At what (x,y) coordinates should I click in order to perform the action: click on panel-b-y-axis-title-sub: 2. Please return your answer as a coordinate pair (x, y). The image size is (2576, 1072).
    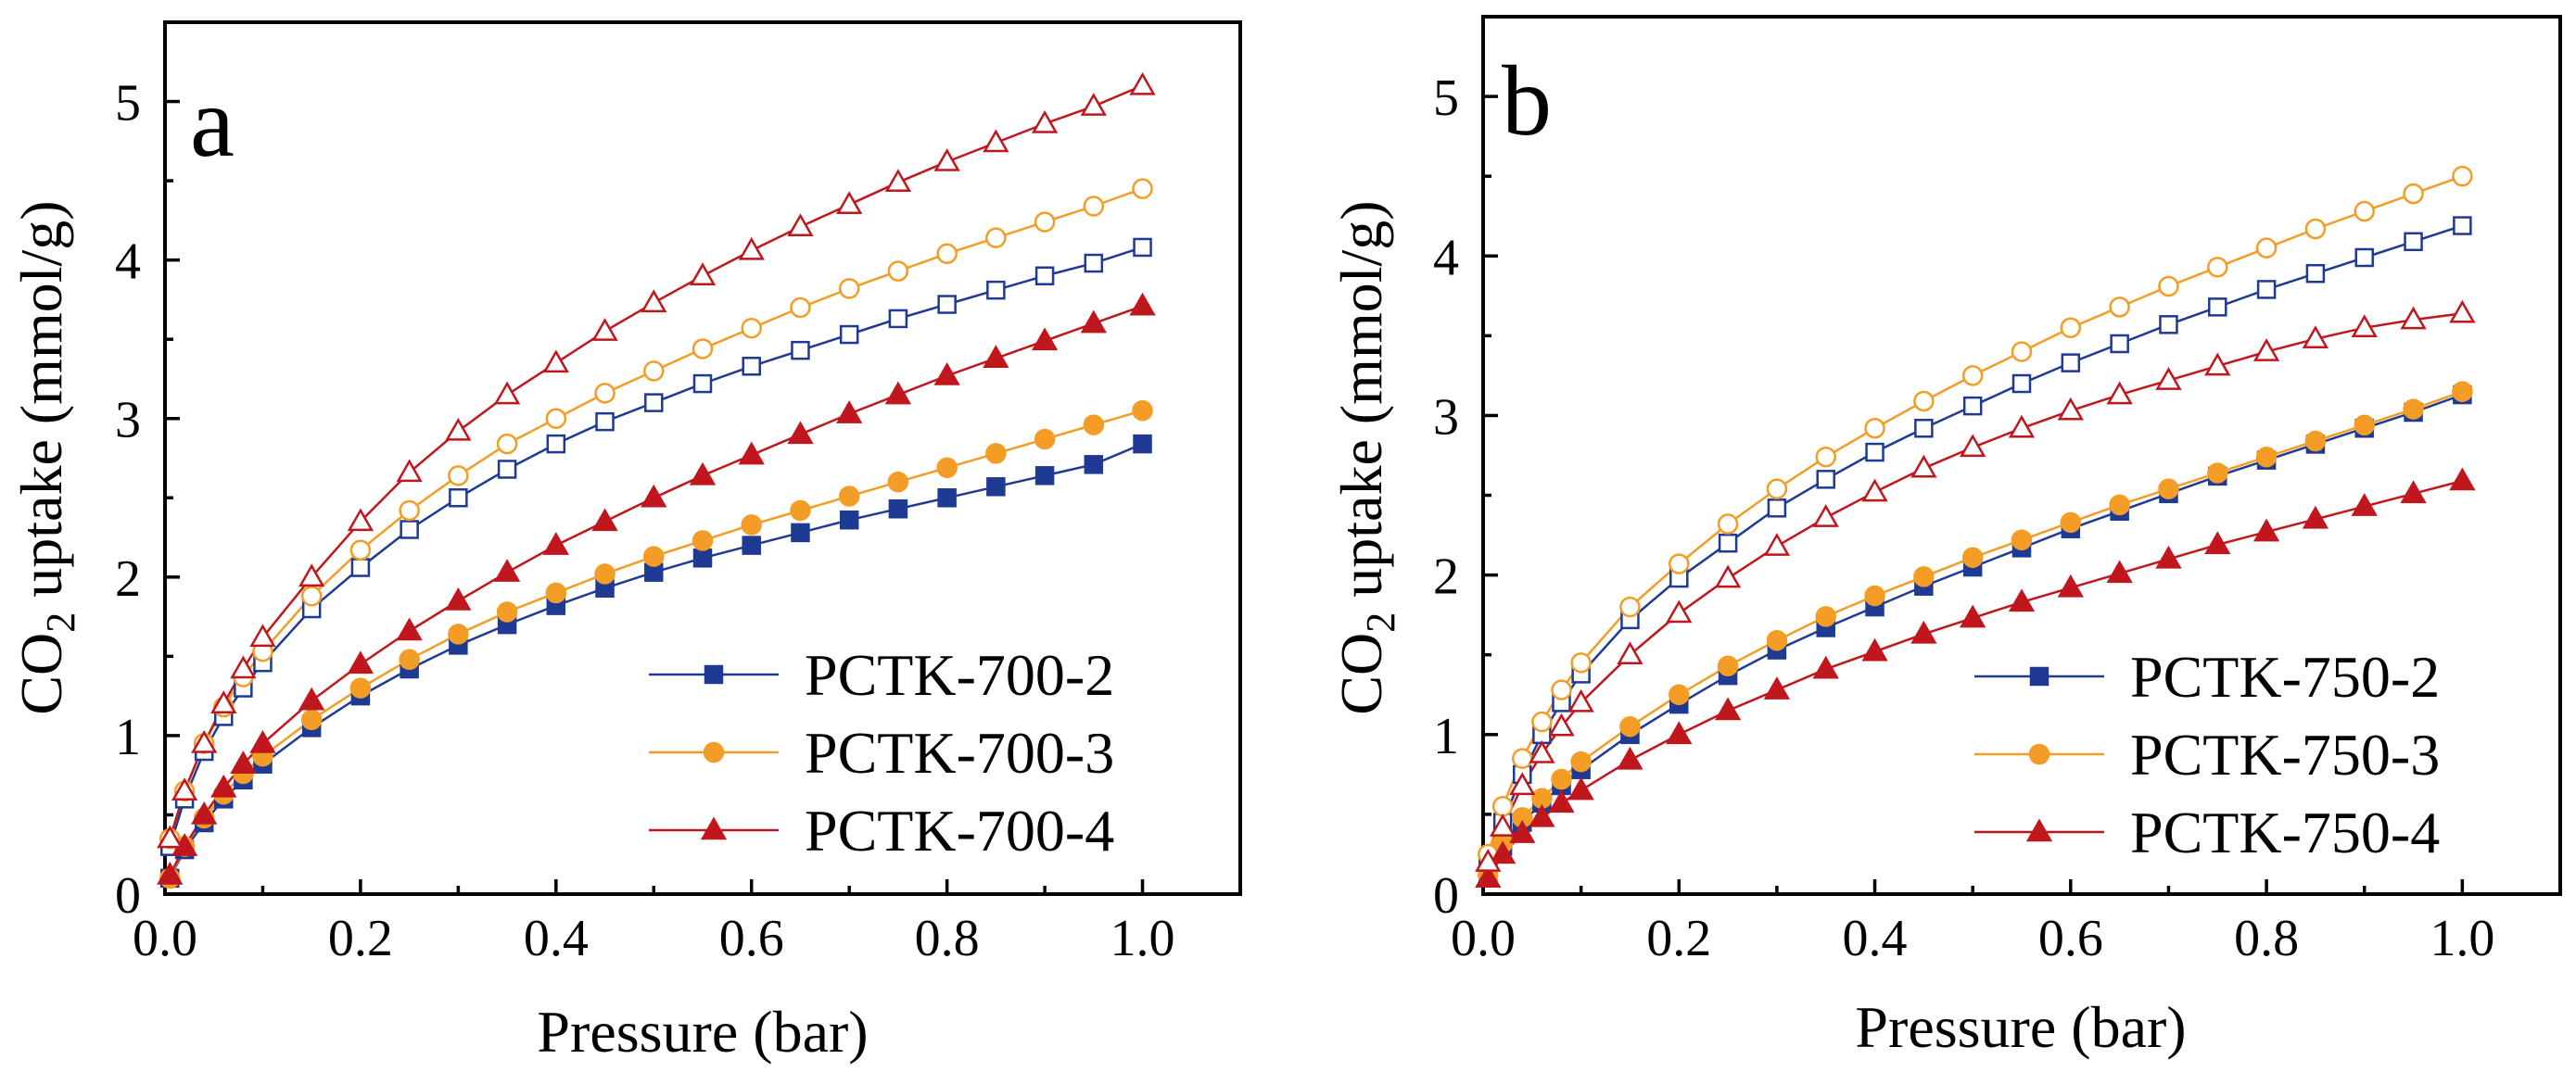
    Looking at the image, I should click on (1380, 622).